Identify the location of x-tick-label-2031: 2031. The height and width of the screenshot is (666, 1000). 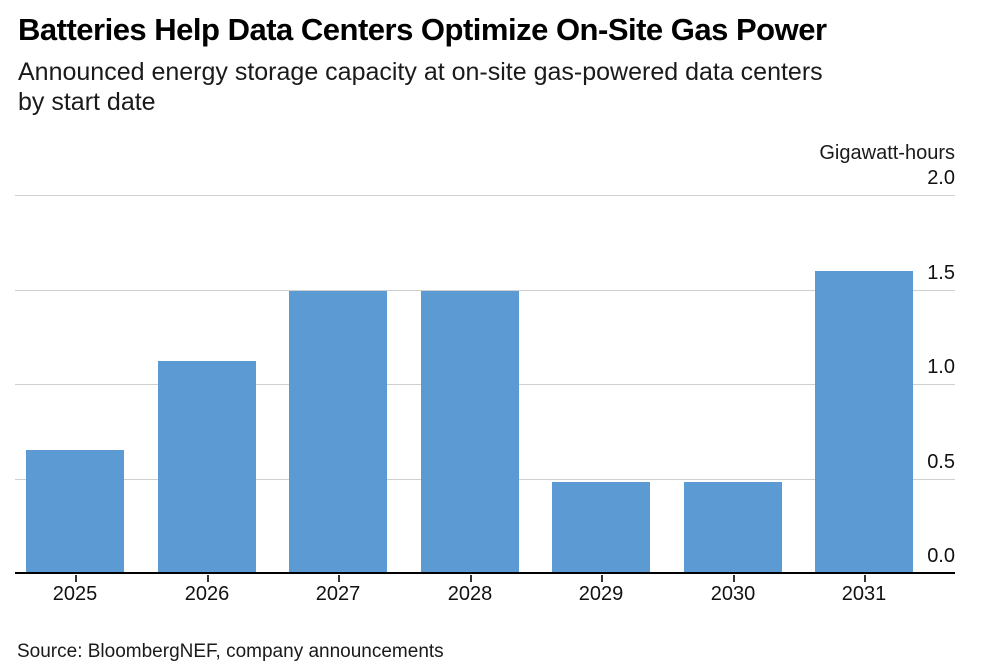
(864, 594).